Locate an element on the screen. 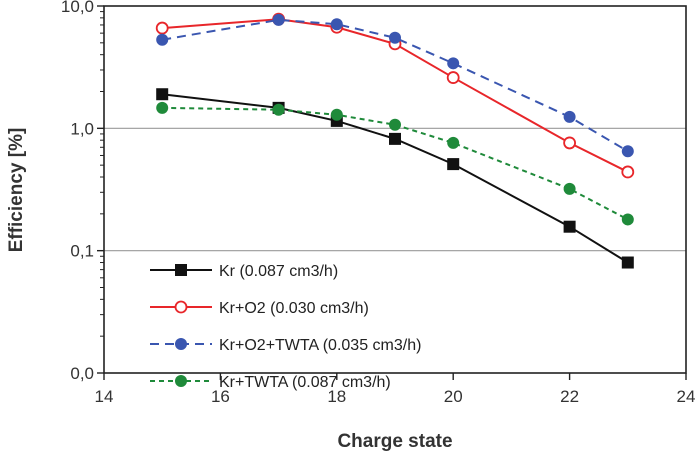 The height and width of the screenshot is (463, 700). legend-label: Kr+O2+TWTA (0.035 cm3/h) is located at coordinates (320, 345).